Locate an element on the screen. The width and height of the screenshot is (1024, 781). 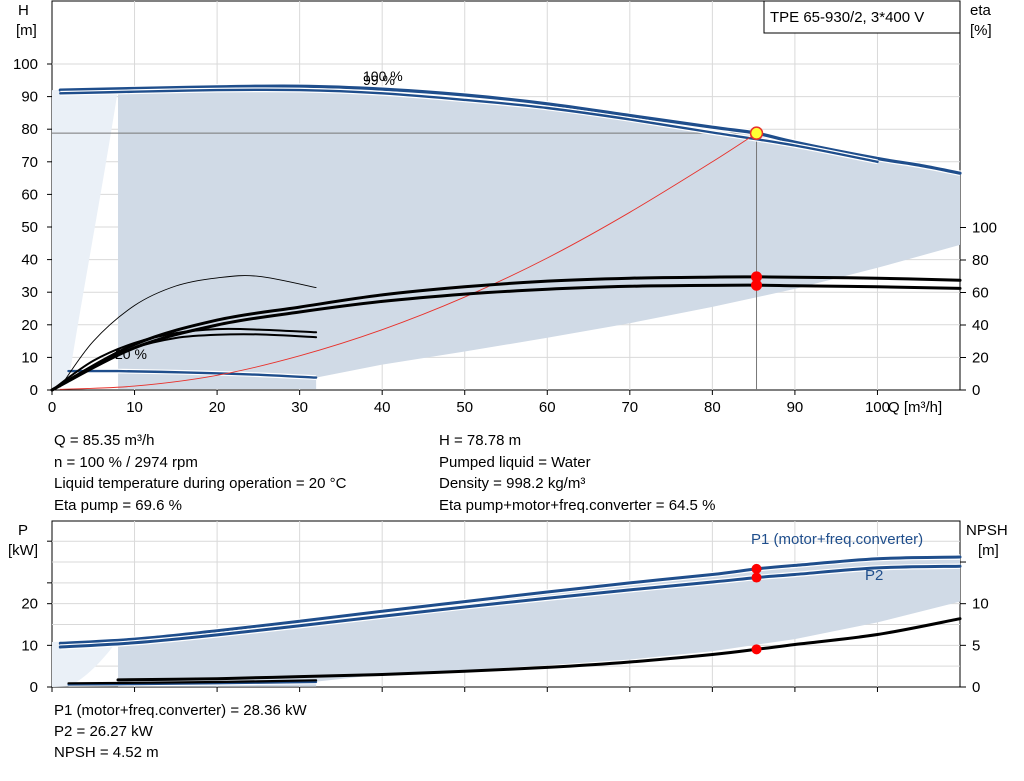
info-flow: Q = 85.35 m³/h is located at coordinates (104, 440).